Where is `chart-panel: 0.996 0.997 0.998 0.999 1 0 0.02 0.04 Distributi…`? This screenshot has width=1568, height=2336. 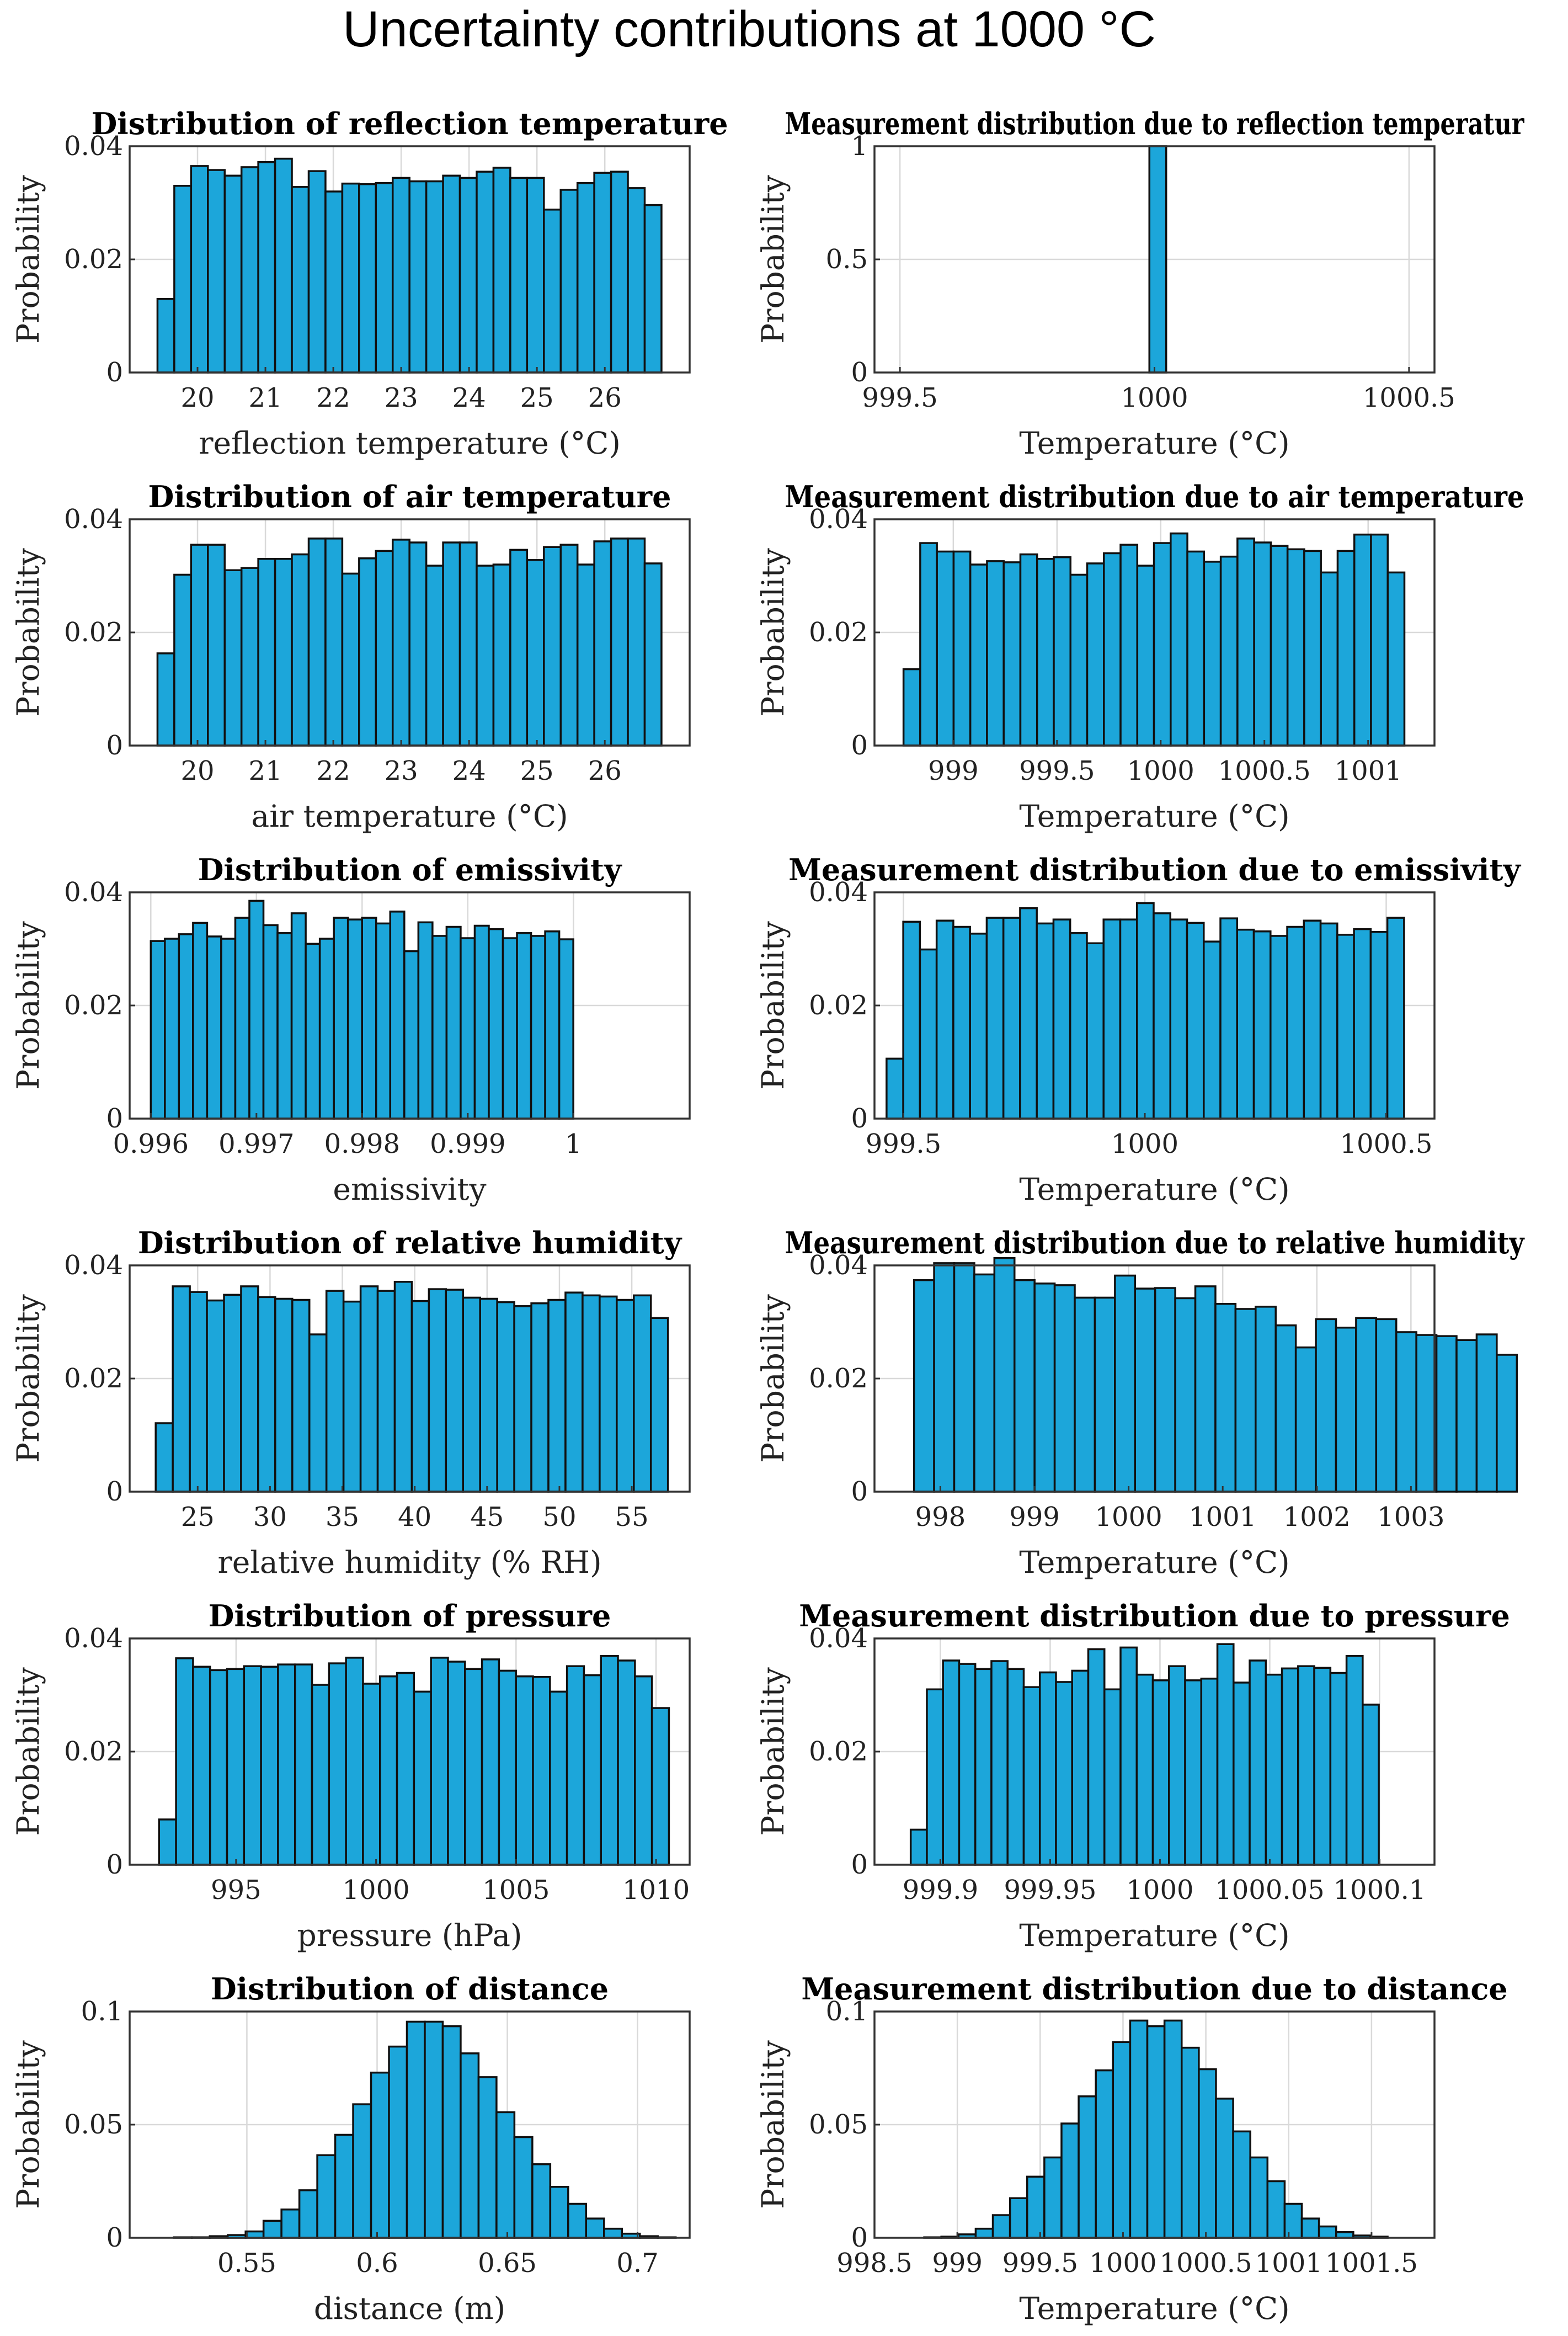
chart-panel: 0.996 0.997 0.998 0.999 1 0 0.02 0.04 Distributi… is located at coordinates (350, 1029).